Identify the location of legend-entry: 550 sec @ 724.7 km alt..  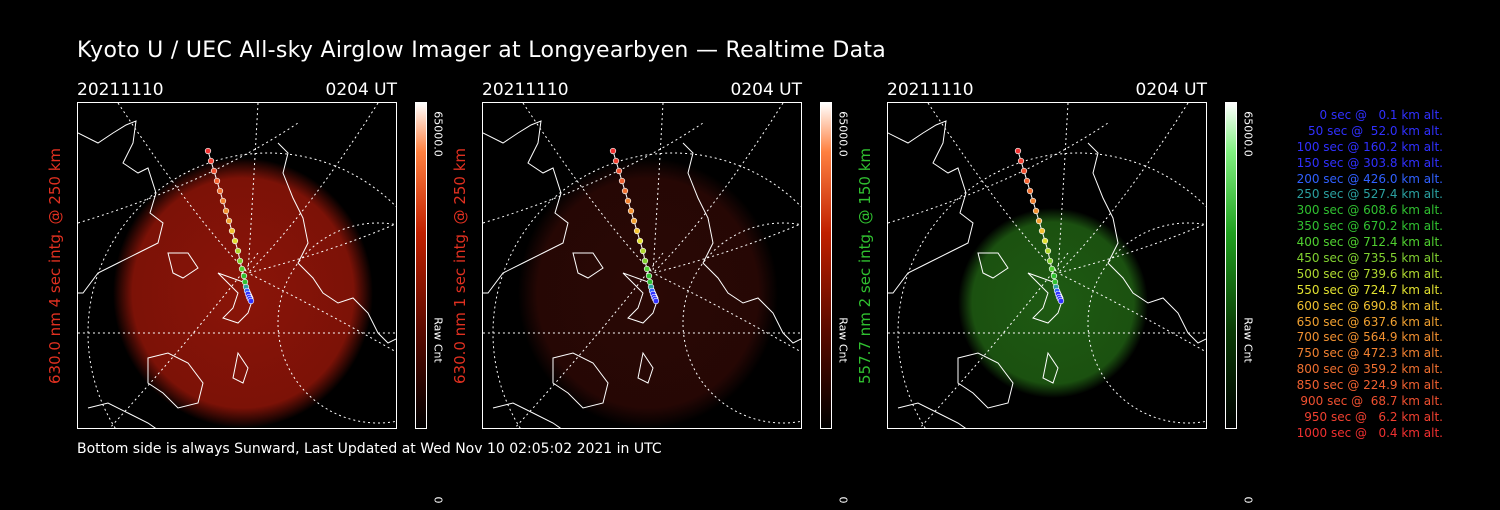
(1369, 289).